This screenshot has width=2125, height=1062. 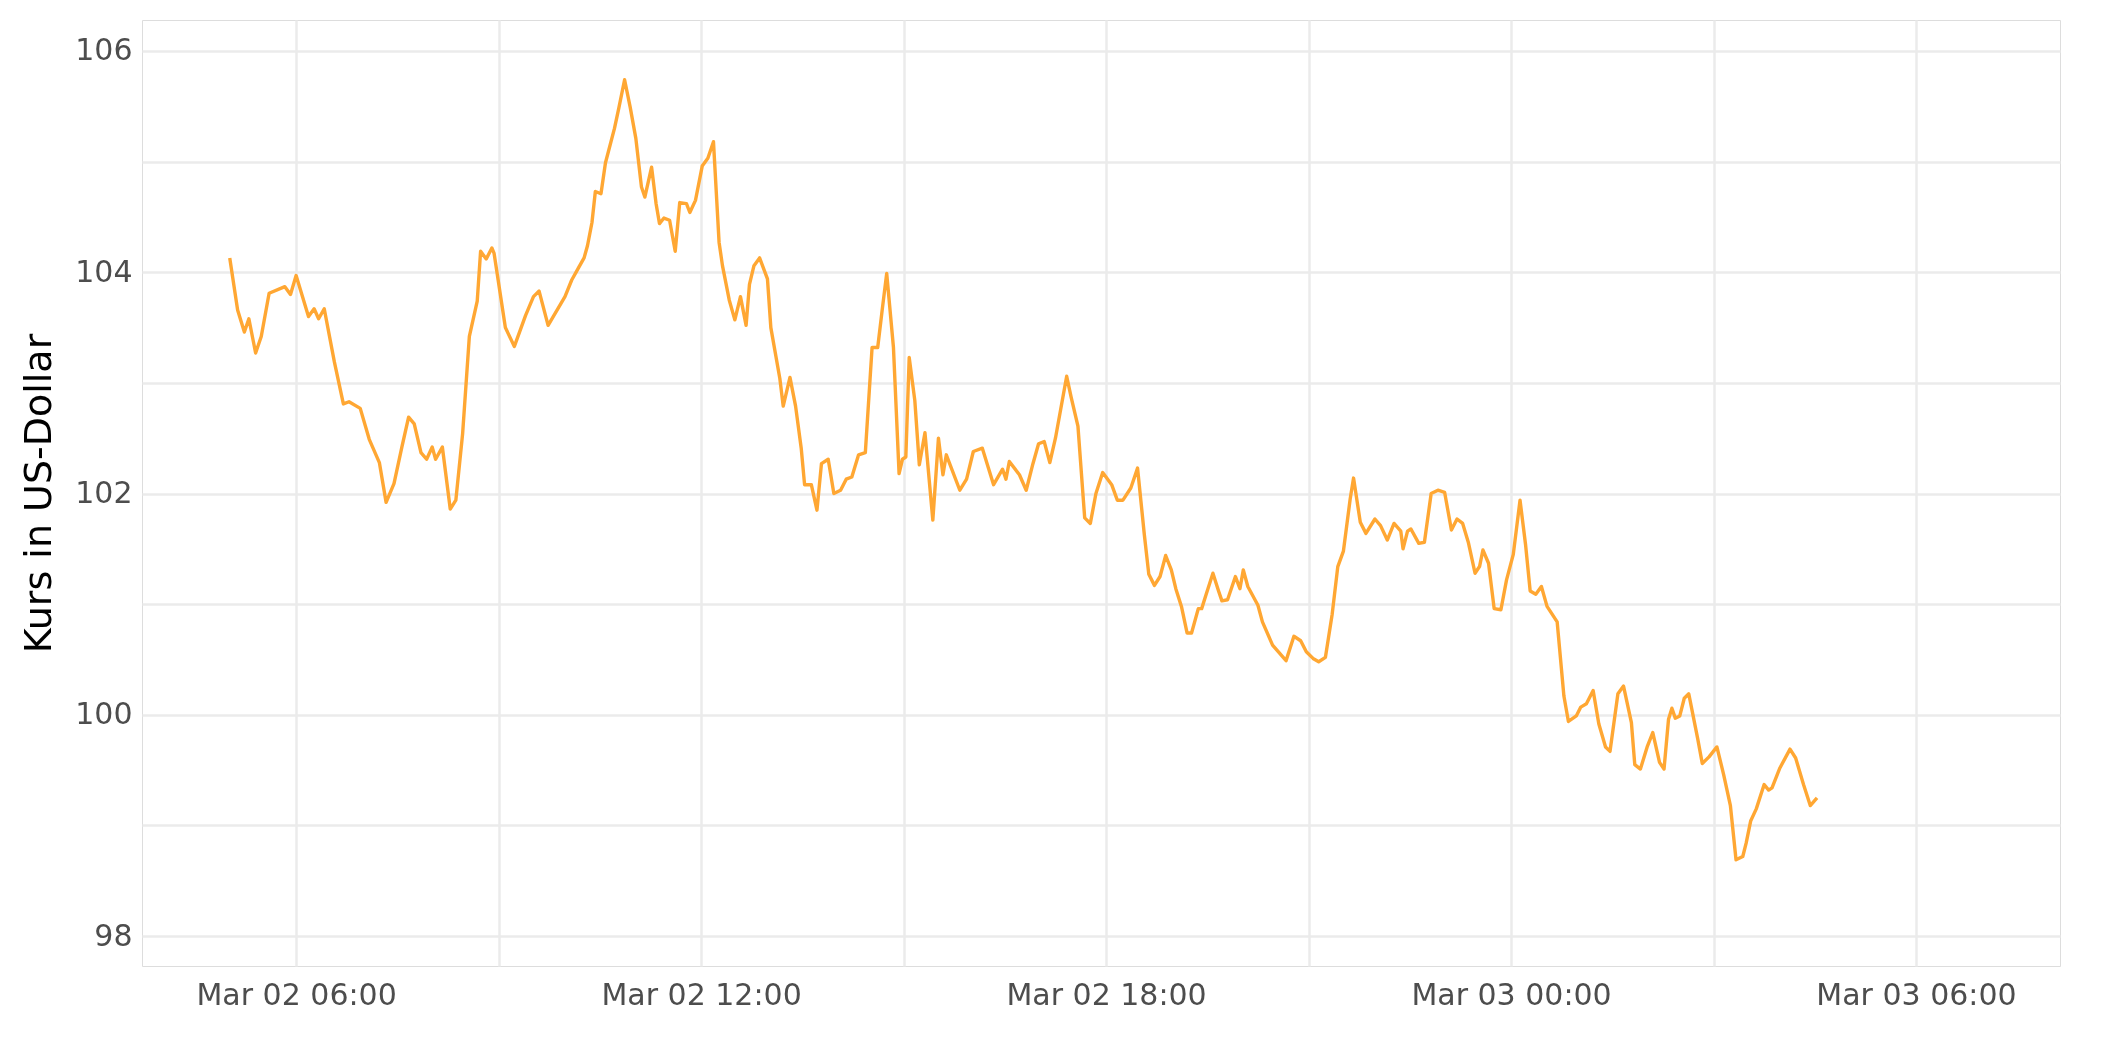 What do you see at coordinates (1106, 994) in the screenshot?
I see `x-tick-label: Mar 02 18:00` at bounding box center [1106, 994].